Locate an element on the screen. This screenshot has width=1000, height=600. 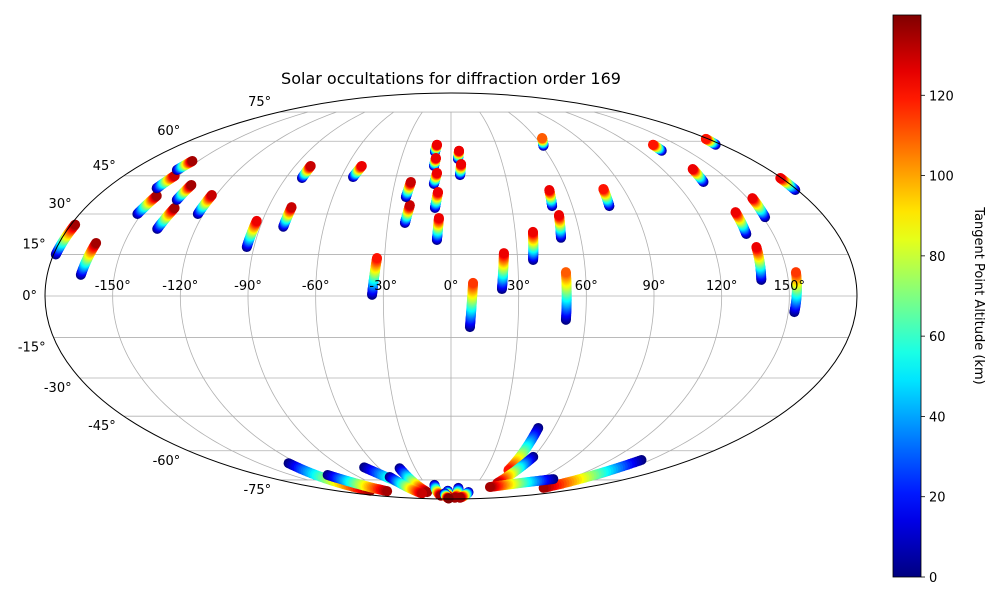
latitude-tick-label: 30° is located at coordinates (60, 204).